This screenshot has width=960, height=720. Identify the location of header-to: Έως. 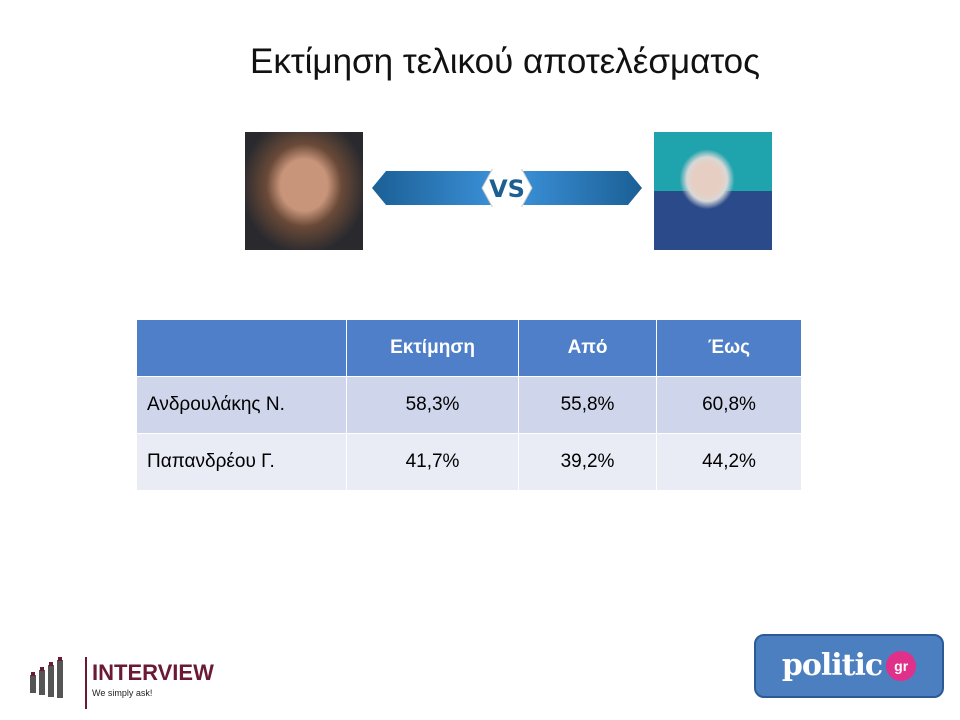
(729, 348).